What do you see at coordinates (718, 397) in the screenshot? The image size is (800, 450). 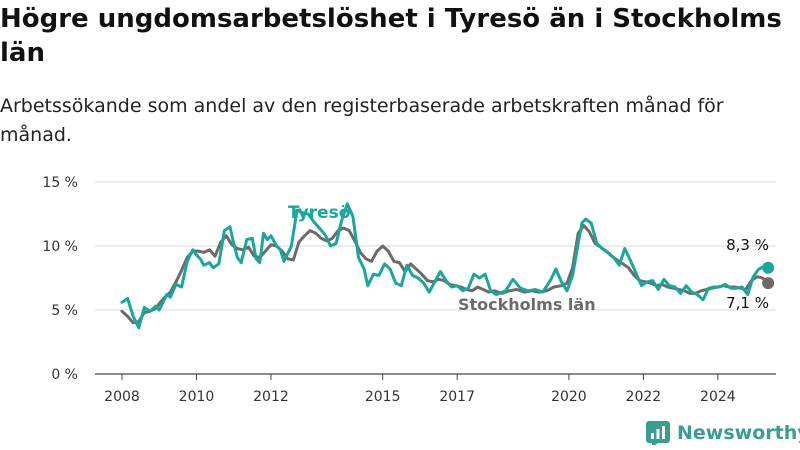 I see `x-tick-label: 2024` at bounding box center [718, 397].